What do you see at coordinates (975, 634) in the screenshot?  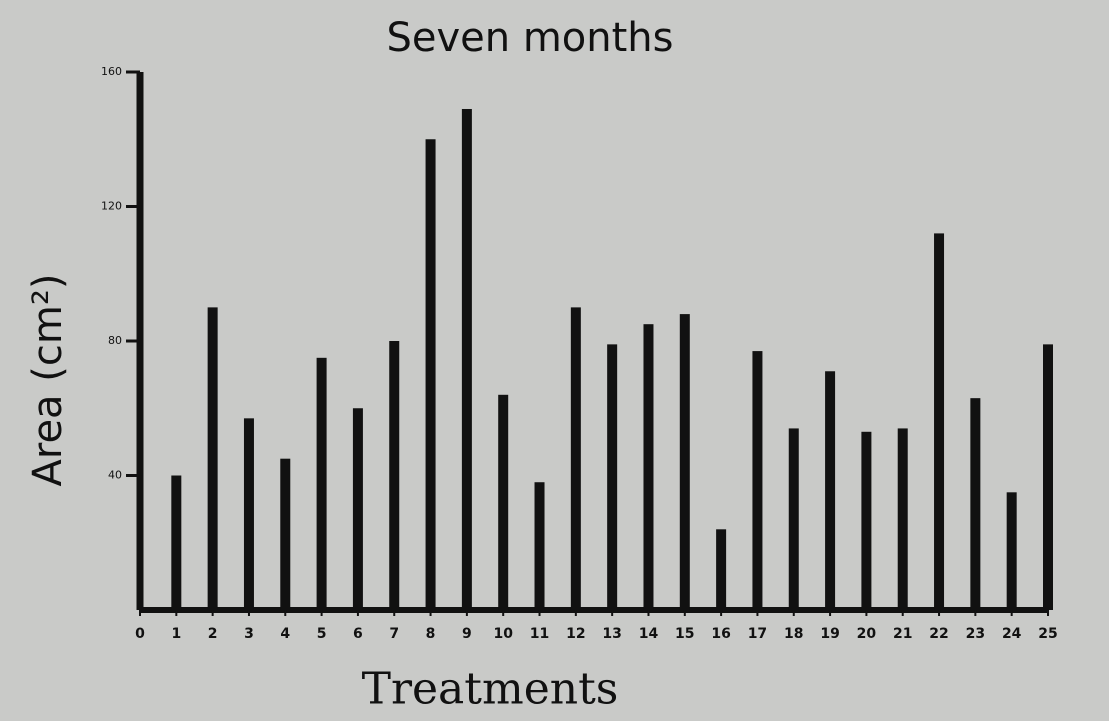 I see `x-tick-label: 23` at bounding box center [975, 634].